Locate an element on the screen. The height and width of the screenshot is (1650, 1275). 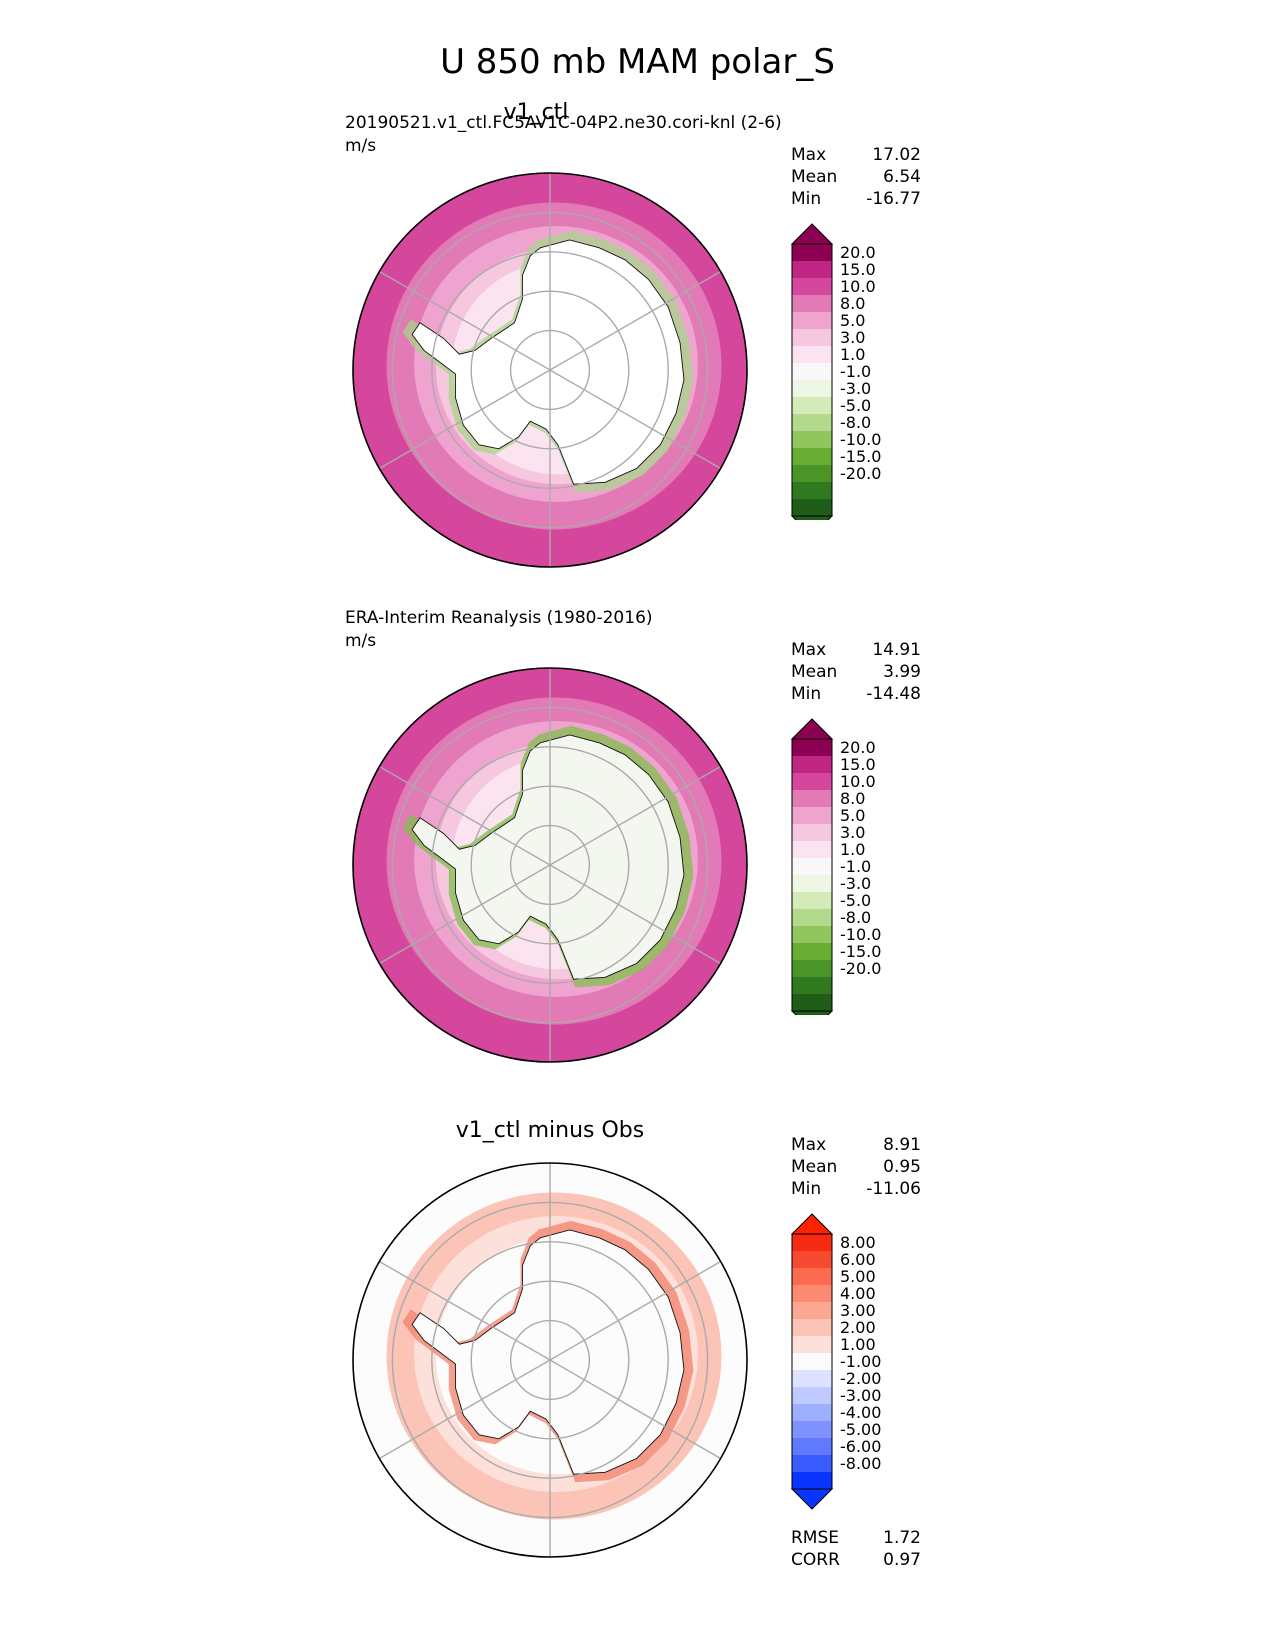
colorbar-tick-label: -5.0 is located at coordinates (856, 900).